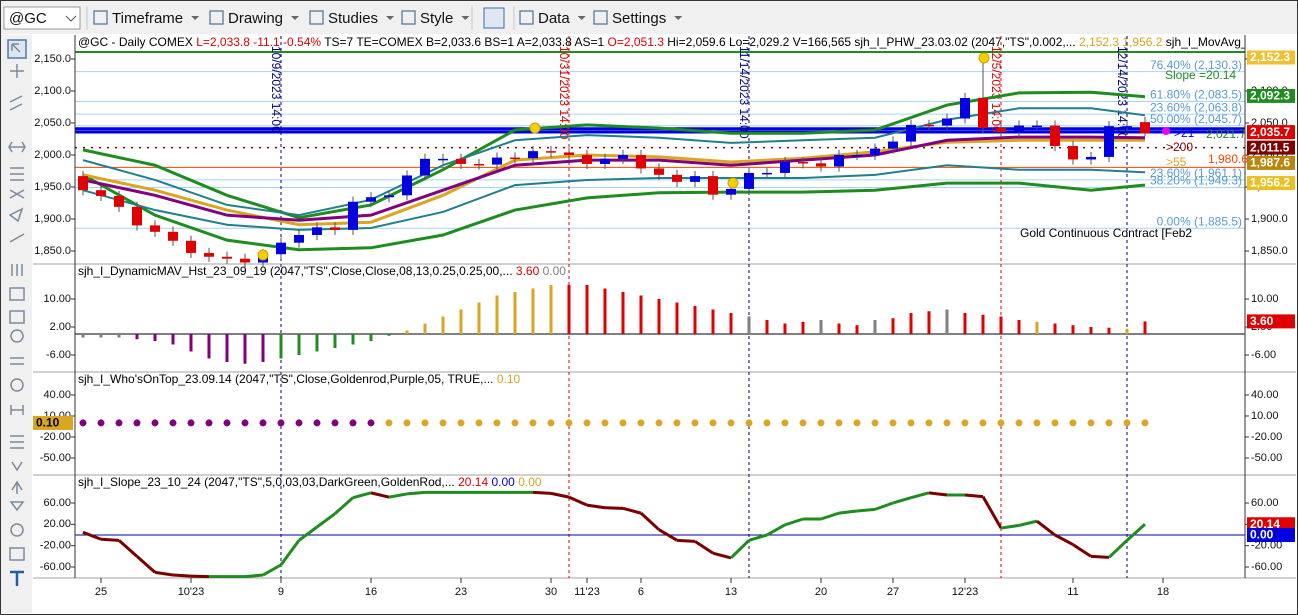 The width and height of the screenshot is (1298, 615). I want to click on x-tick-label: 20, so click(821, 592).